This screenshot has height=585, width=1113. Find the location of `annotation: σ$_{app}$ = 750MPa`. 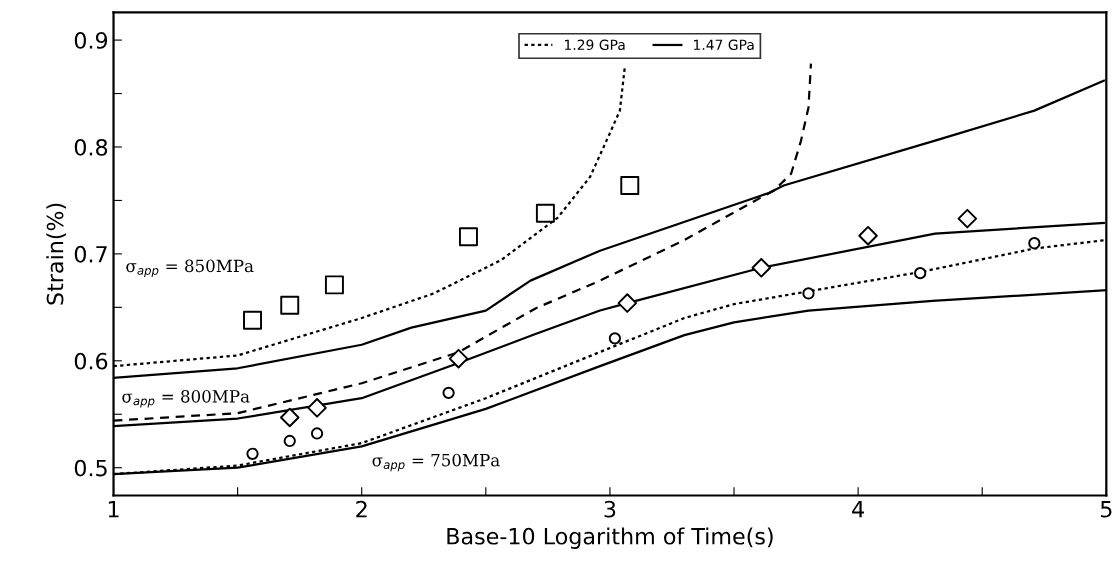

annotation: σ$_{app}$ = 750MPa is located at coordinates (436, 462).